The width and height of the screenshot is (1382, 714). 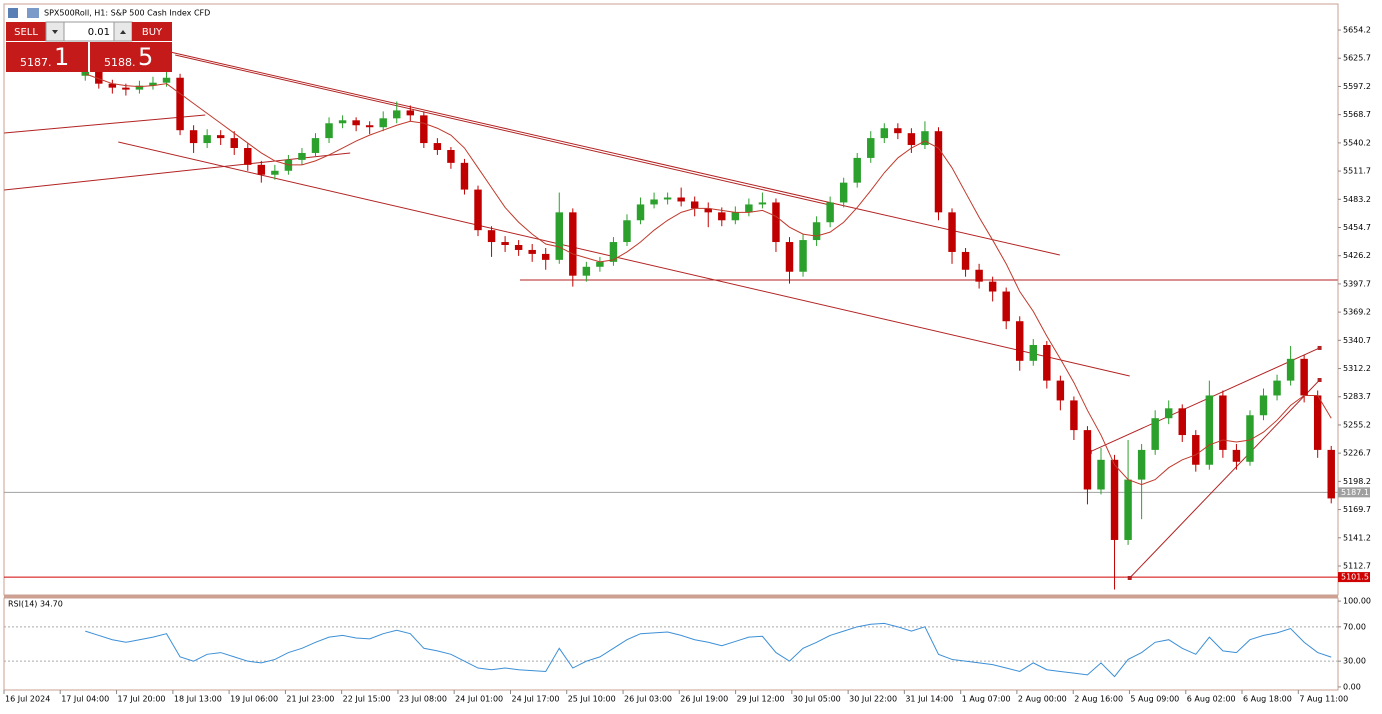 I want to click on x-tick-label: 22 Jul 15:00, so click(x=367, y=699).